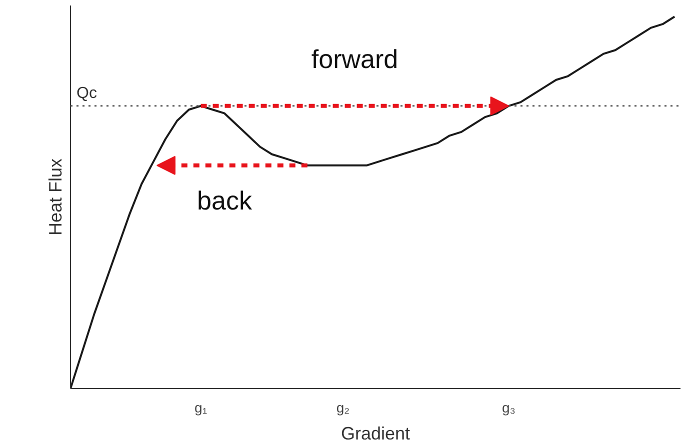 This screenshot has width=688, height=448. Describe the element at coordinates (201, 408) in the screenshot. I see `x-tick-label: g₁` at that location.